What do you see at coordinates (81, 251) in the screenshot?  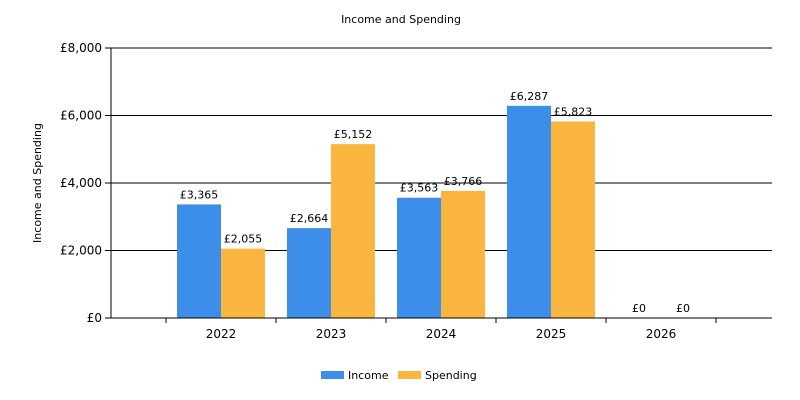 I see `y-tick-label: £2,000` at bounding box center [81, 251].